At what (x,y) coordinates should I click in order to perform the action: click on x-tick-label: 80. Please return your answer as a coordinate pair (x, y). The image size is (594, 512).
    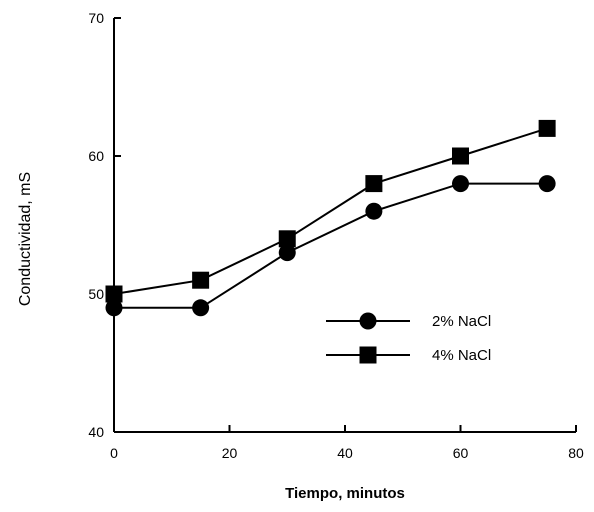
    Looking at the image, I should click on (576, 453).